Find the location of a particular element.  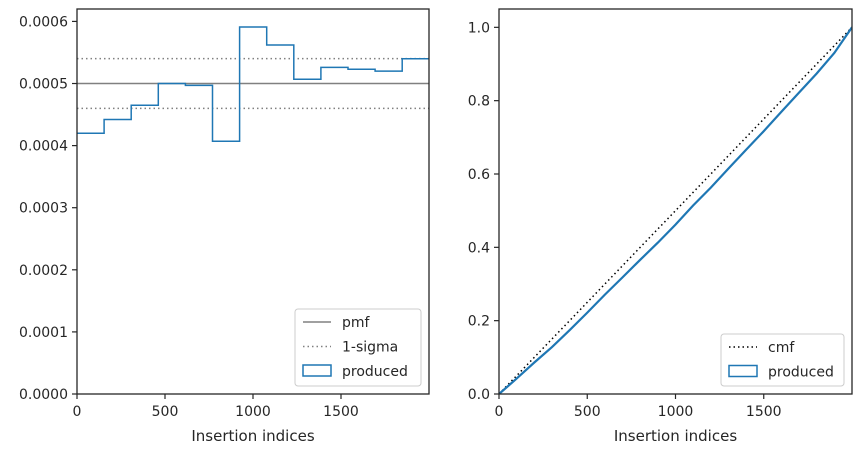

y-tick-label: 0.0004 is located at coordinates (43, 147).